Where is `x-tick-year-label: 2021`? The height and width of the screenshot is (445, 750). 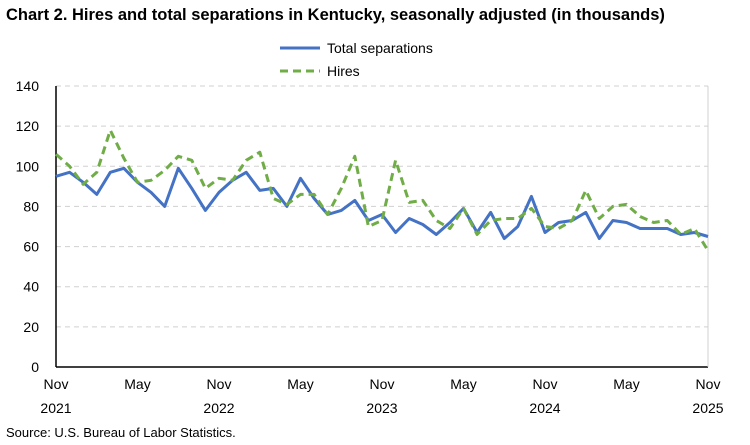 x-tick-year-label: 2021 is located at coordinates (55, 408).